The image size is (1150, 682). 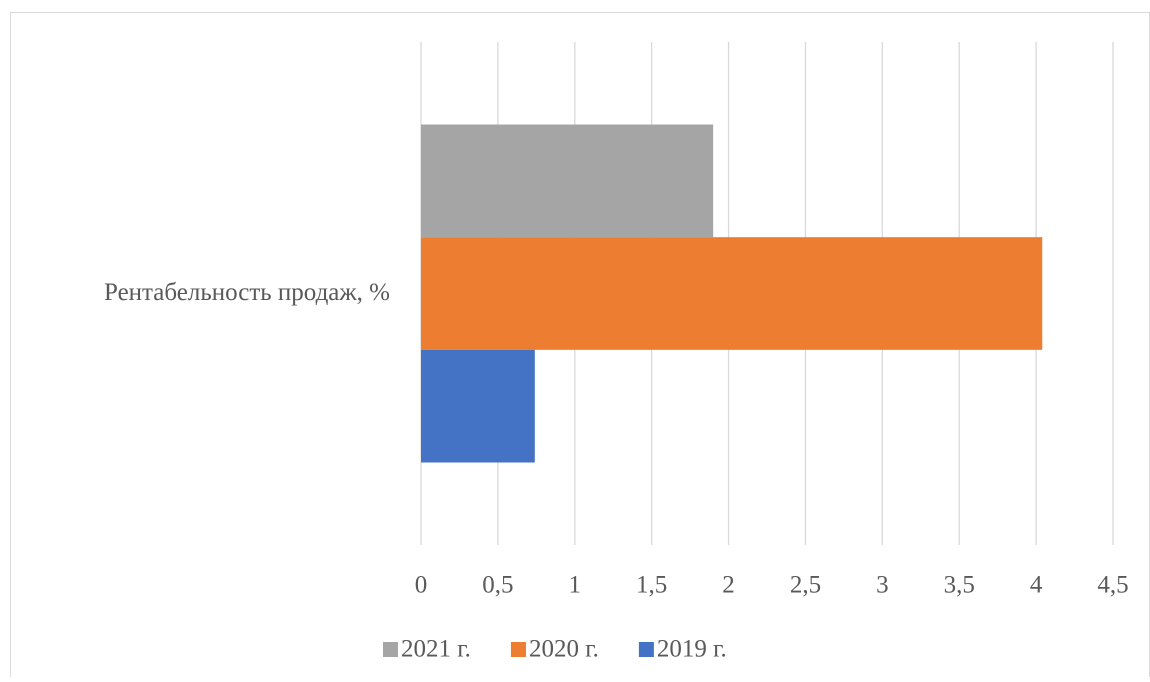 I want to click on x-tick-label: 4,5, so click(x=1112, y=585).